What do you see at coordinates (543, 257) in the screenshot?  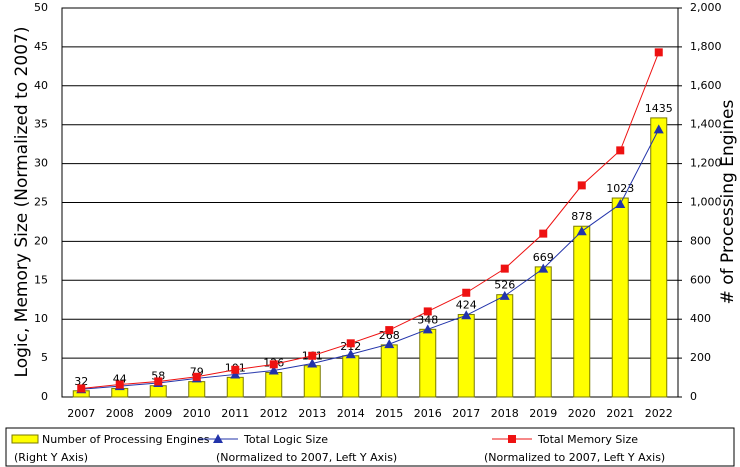 I see `bar-value-label: 669` at bounding box center [543, 257].